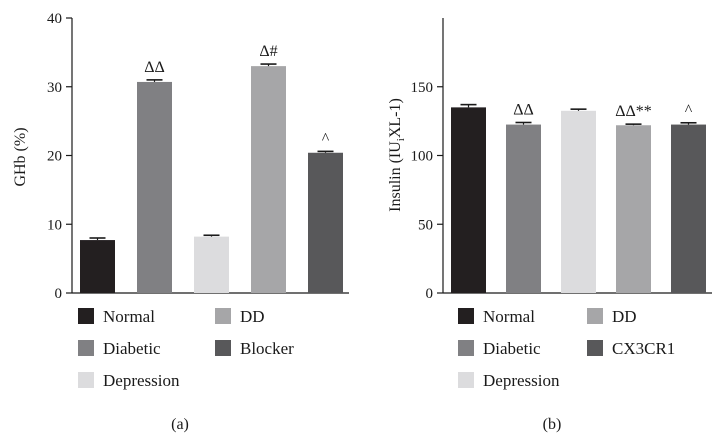 The image size is (718, 438). I want to click on y-tick-label-b-0: 0, so click(430, 294).